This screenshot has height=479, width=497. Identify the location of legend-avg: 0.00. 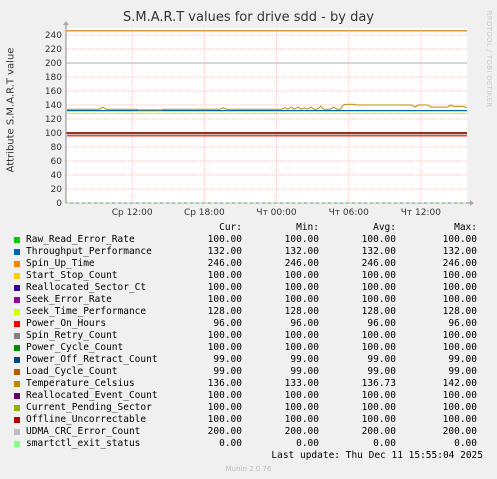
(384, 443).